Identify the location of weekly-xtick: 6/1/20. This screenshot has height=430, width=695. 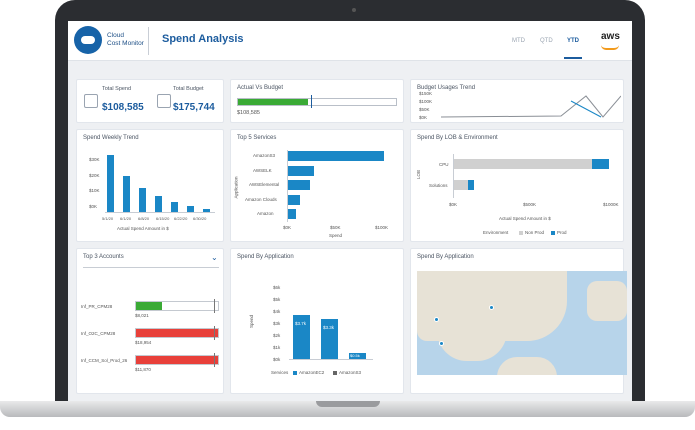
(126, 218).